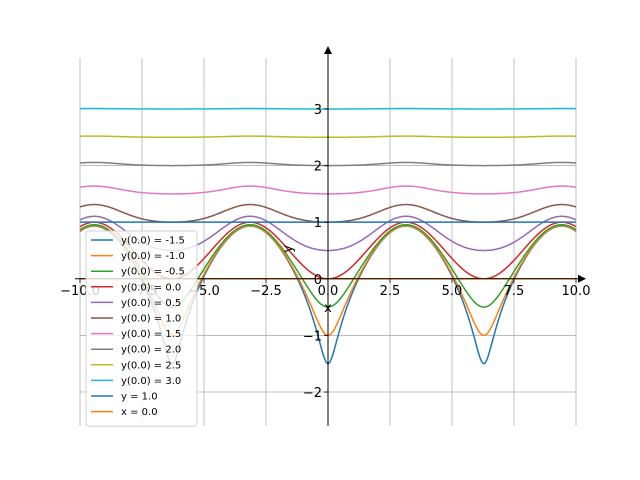  Describe the element at coordinates (151, 319) in the screenshot. I see `legend-entry-5: y(0.0) = 1.0` at that location.